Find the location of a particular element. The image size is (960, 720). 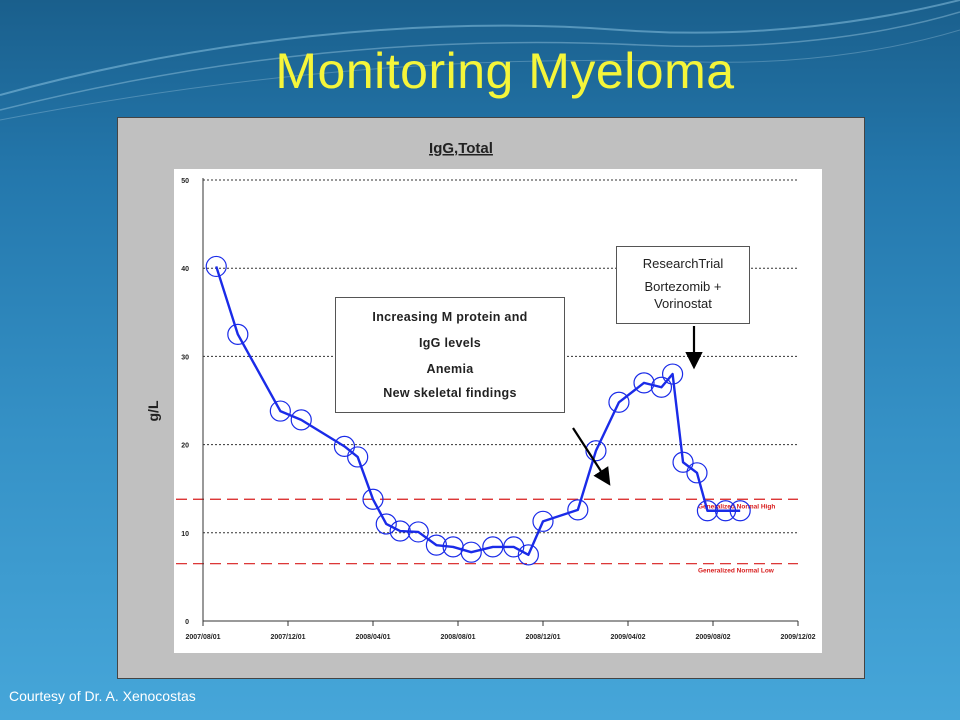

x-tick-label: 2009/08/02 is located at coordinates (712, 637).